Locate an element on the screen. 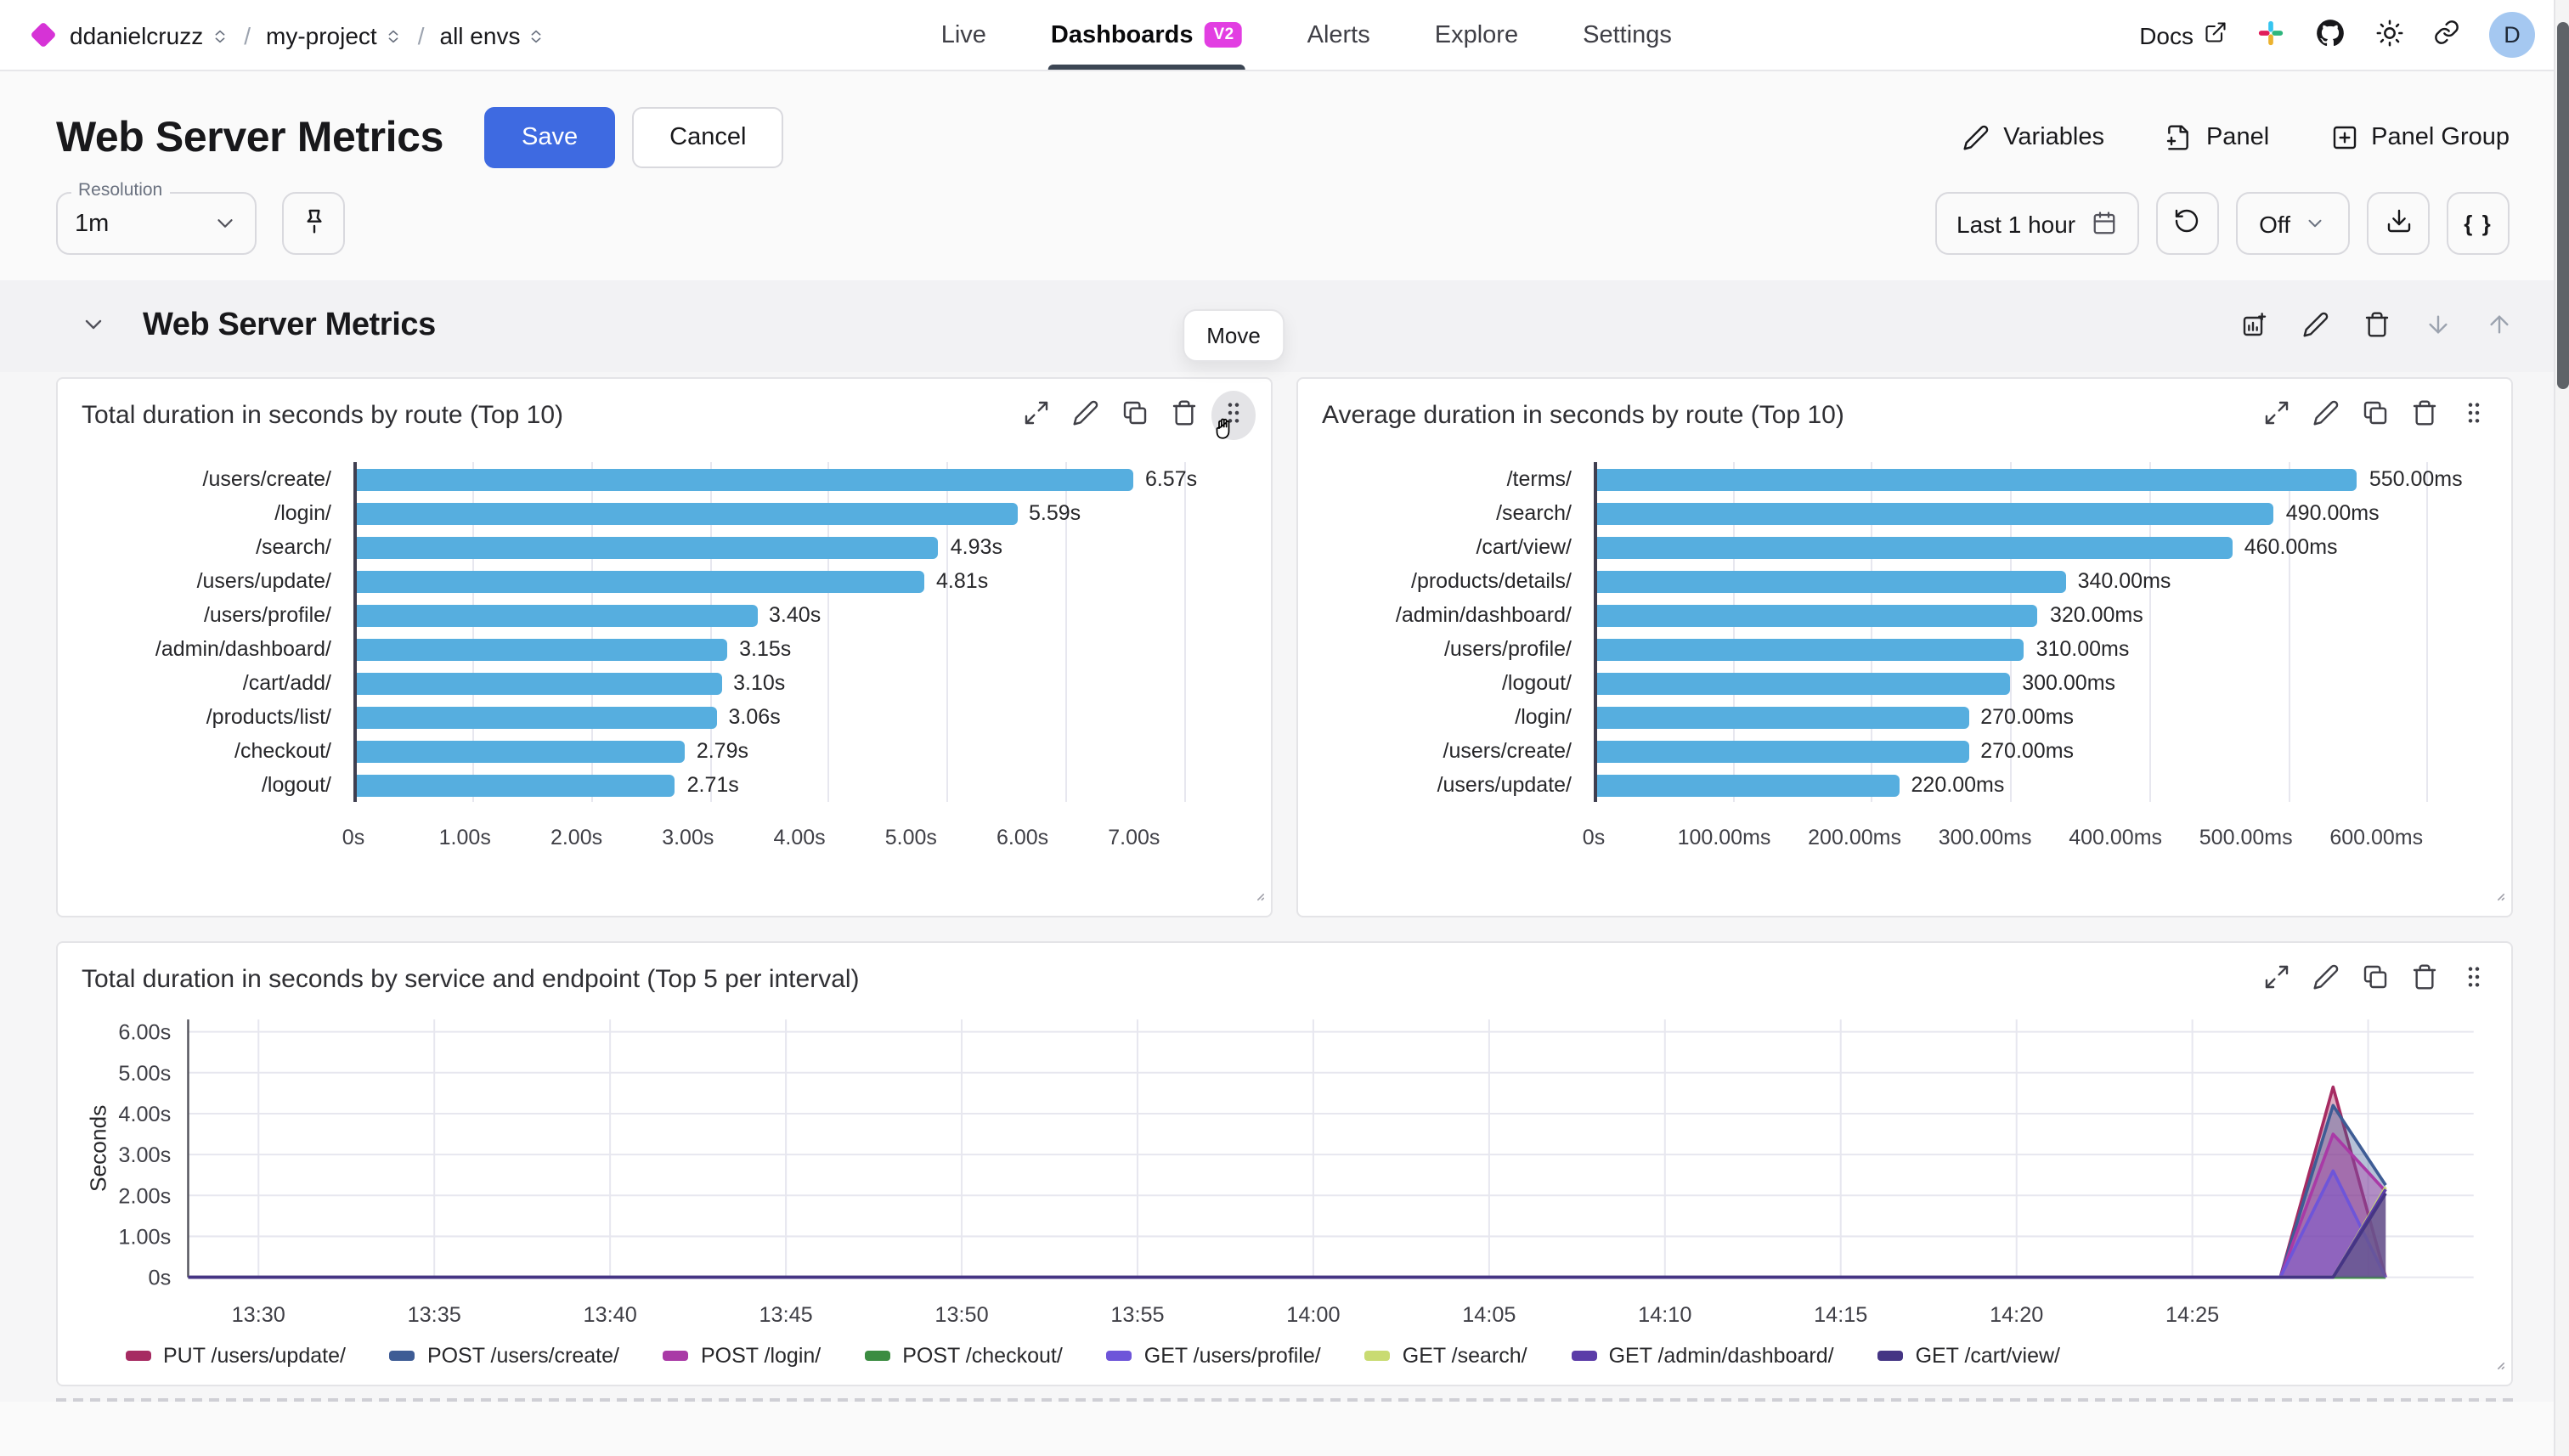  legend-item: POST /checkout/ is located at coordinates (964, 1356).